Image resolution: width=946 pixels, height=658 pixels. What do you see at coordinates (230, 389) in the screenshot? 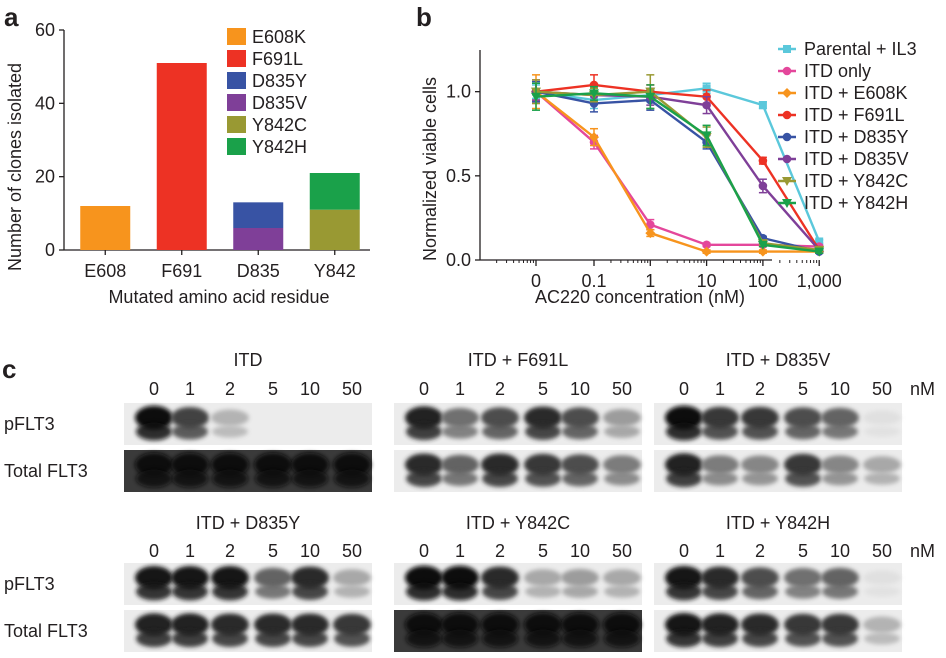
I see `dose-label: 2` at bounding box center [230, 389].